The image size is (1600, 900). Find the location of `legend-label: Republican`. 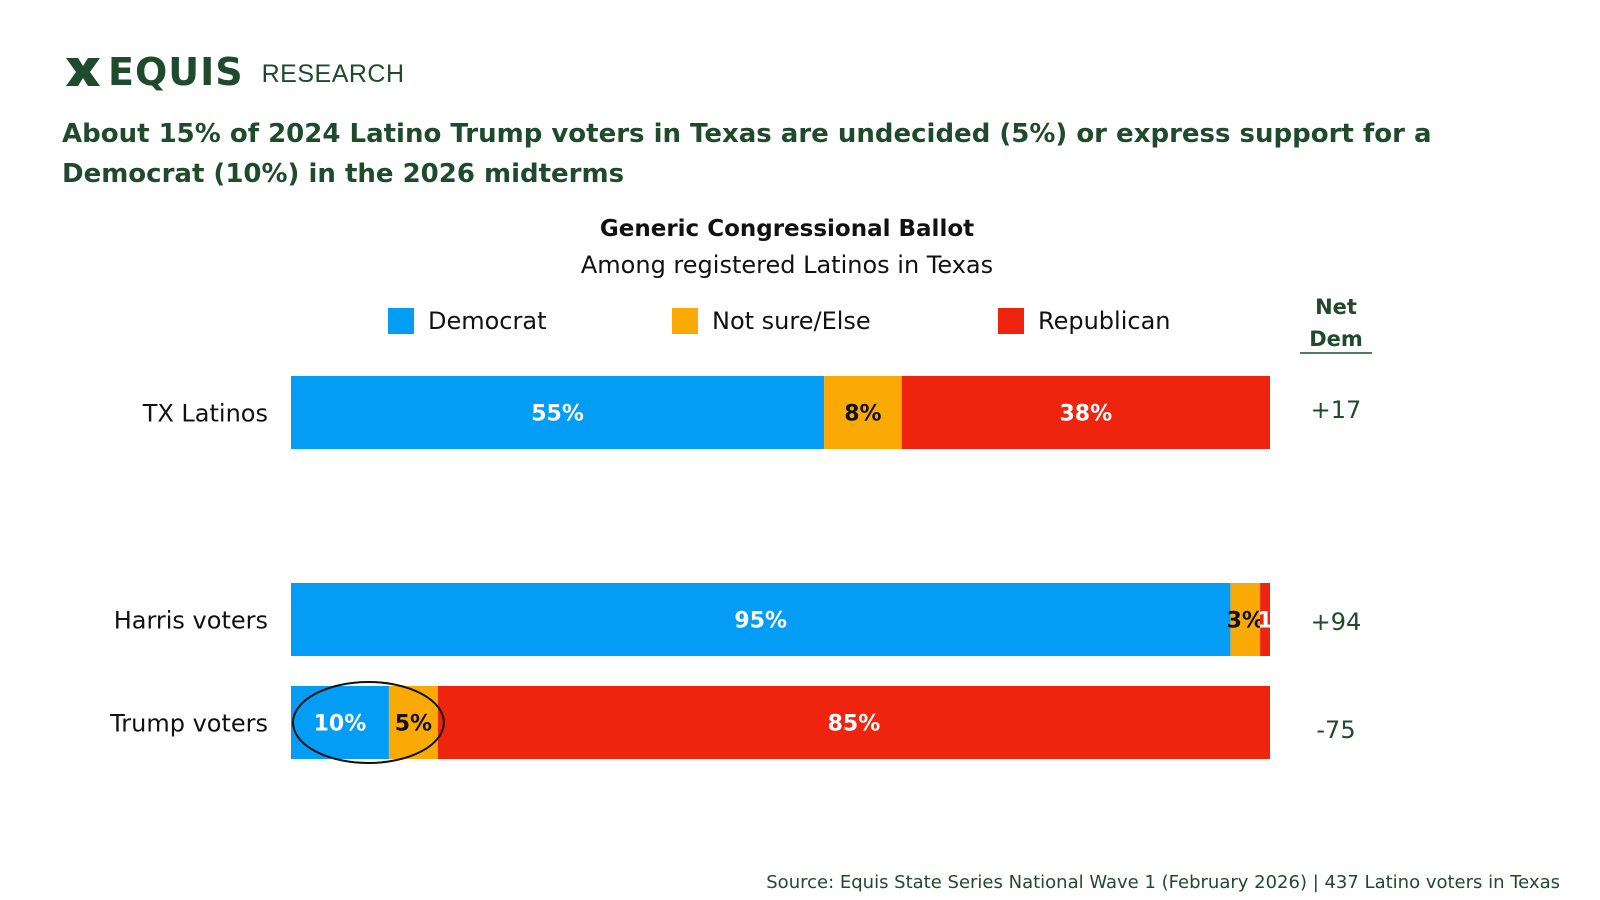

legend-label: Republican is located at coordinates (1104, 321).